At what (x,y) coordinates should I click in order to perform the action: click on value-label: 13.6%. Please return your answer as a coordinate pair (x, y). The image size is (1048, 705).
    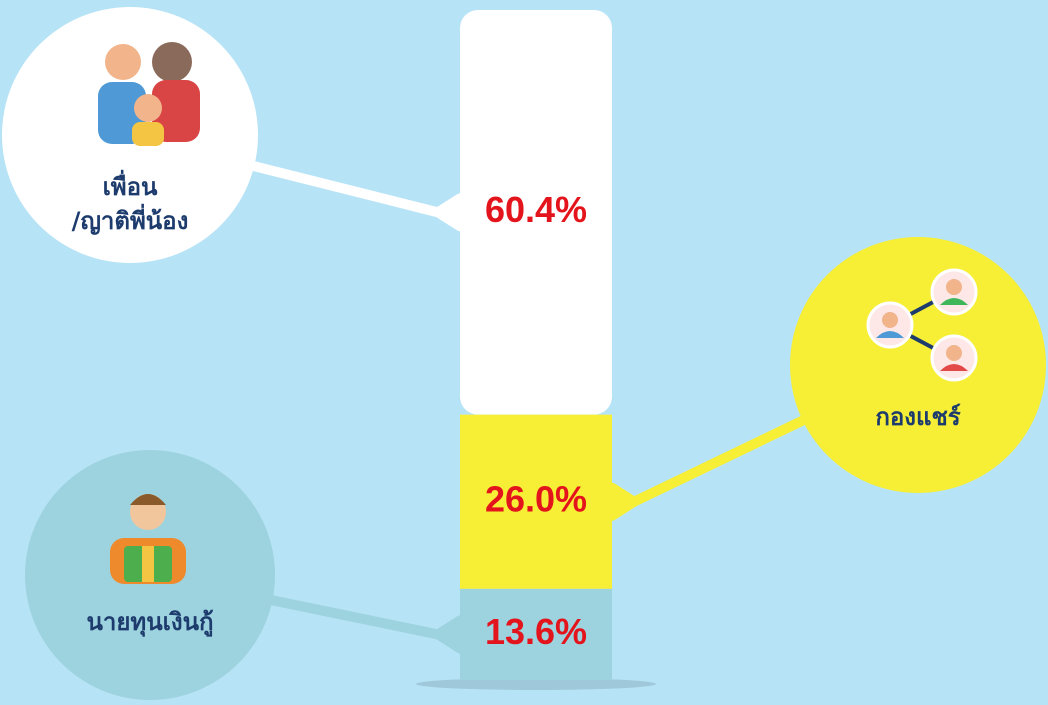
    Looking at the image, I should click on (536, 631).